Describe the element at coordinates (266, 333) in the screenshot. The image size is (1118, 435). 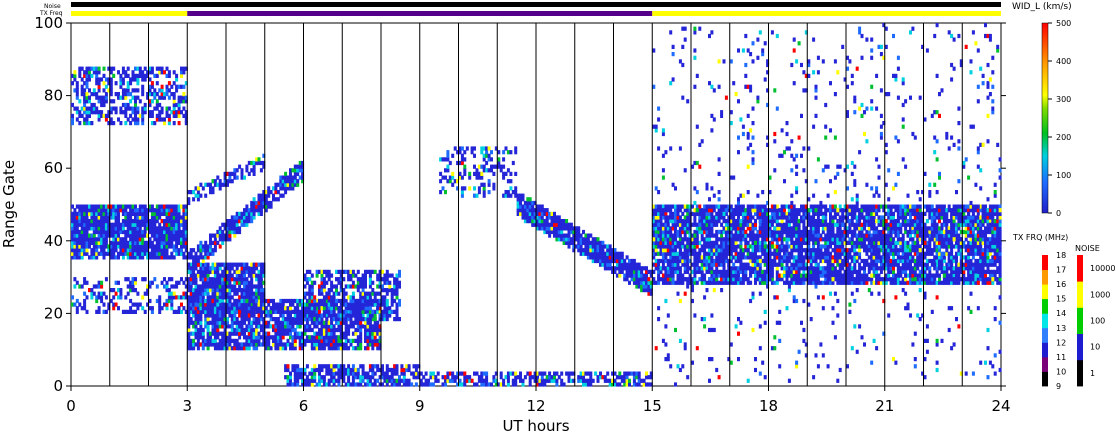
I see `data-point-1961` at that location.